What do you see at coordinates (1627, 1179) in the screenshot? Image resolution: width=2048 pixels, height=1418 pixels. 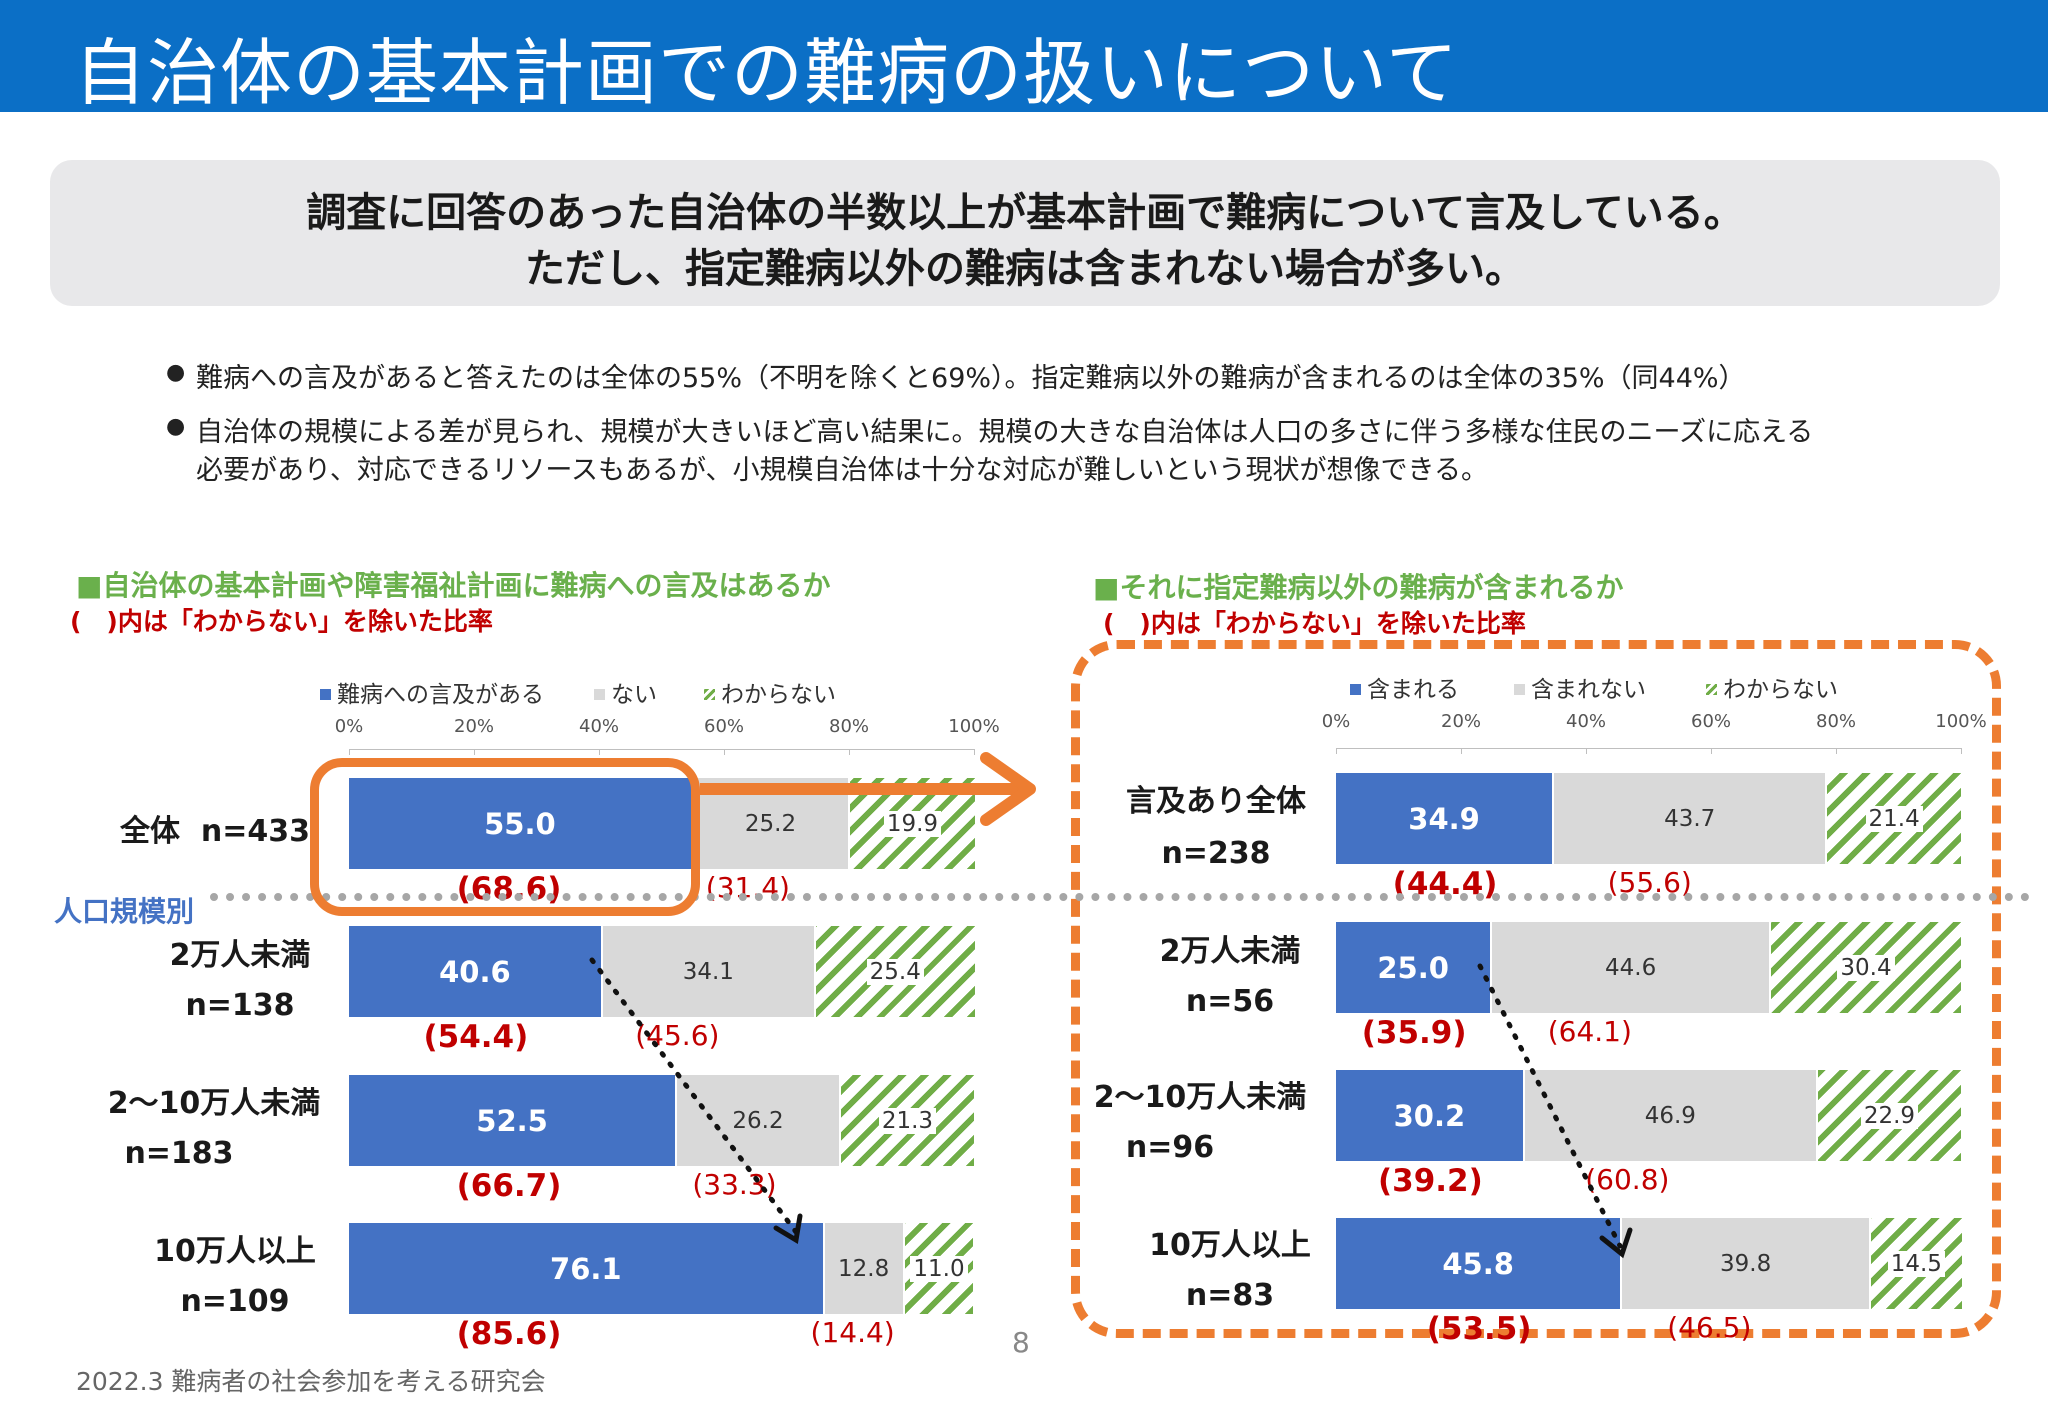 I see `right-excl-unknown-negative: (60.8)` at bounding box center [1627, 1179].